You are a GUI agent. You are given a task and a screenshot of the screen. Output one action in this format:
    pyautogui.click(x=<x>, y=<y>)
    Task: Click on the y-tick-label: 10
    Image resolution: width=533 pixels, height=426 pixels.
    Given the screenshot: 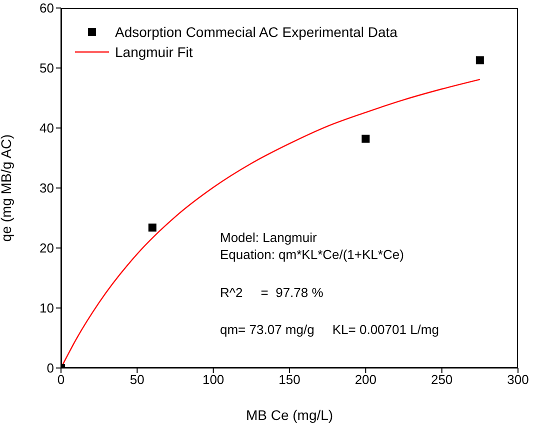 What is the action you would take?
    pyautogui.click(x=47, y=308)
    